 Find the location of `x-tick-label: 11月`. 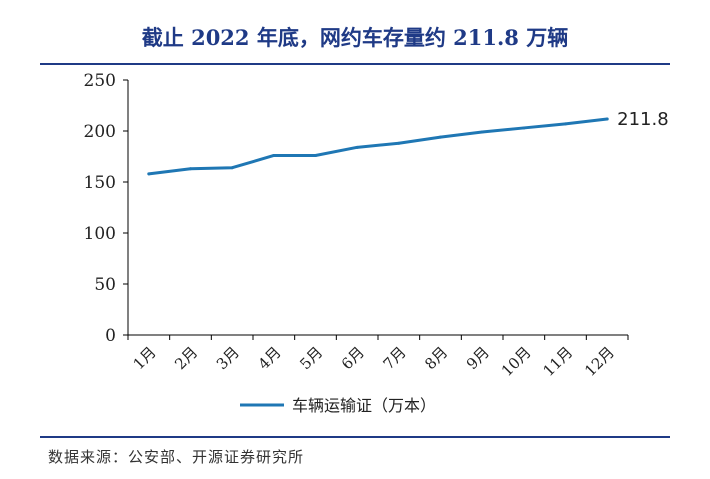

x-tick-label: 11月 is located at coordinates (557, 361).